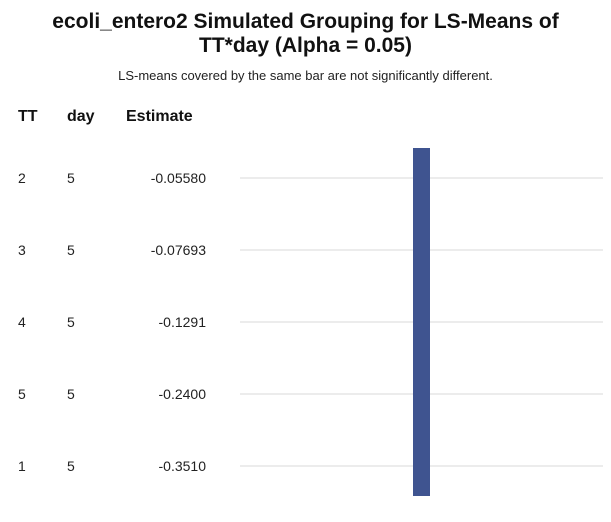 The width and height of the screenshot is (611, 522). I want to click on row-tt-label: 2, so click(22, 178).